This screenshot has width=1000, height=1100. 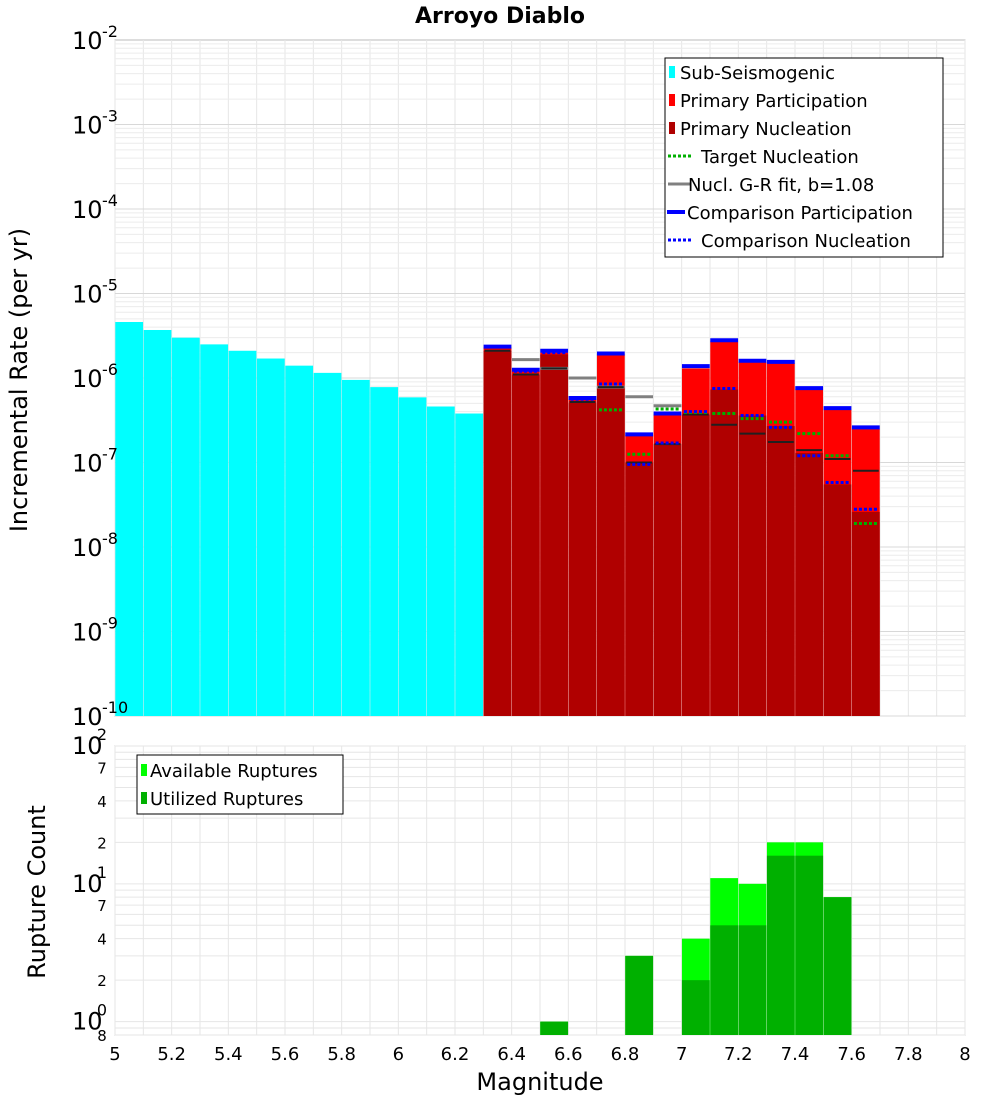 What do you see at coordinates (779, 157) in the screenshot?
I see `legend-label: Target Nucleation` at bounding box center [779, 157].